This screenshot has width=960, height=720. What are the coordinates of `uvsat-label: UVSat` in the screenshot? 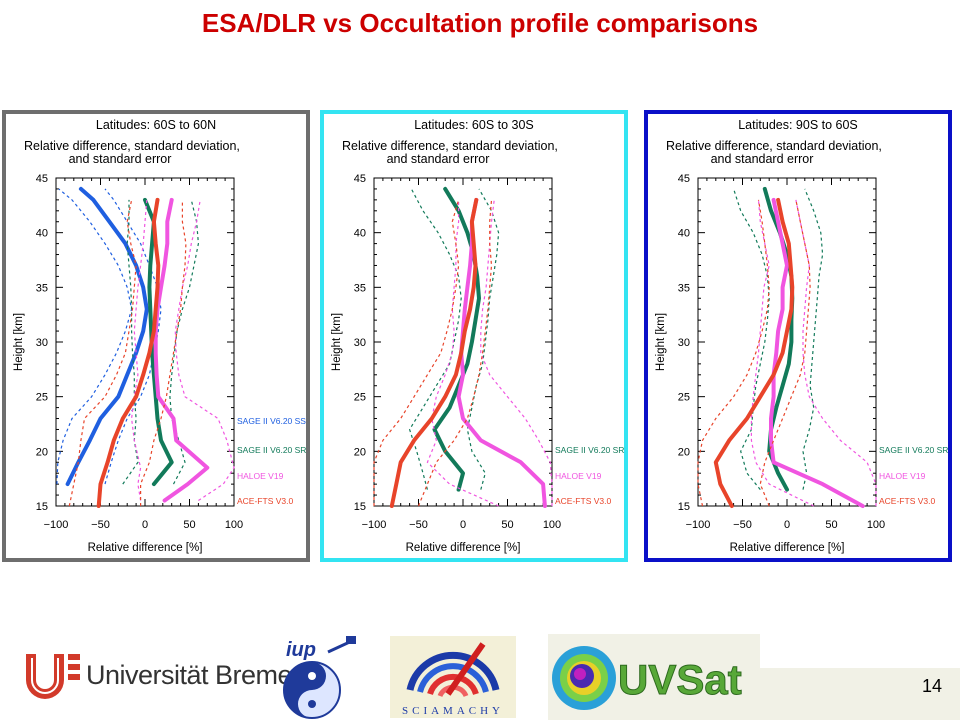 It's located at (680, 679).